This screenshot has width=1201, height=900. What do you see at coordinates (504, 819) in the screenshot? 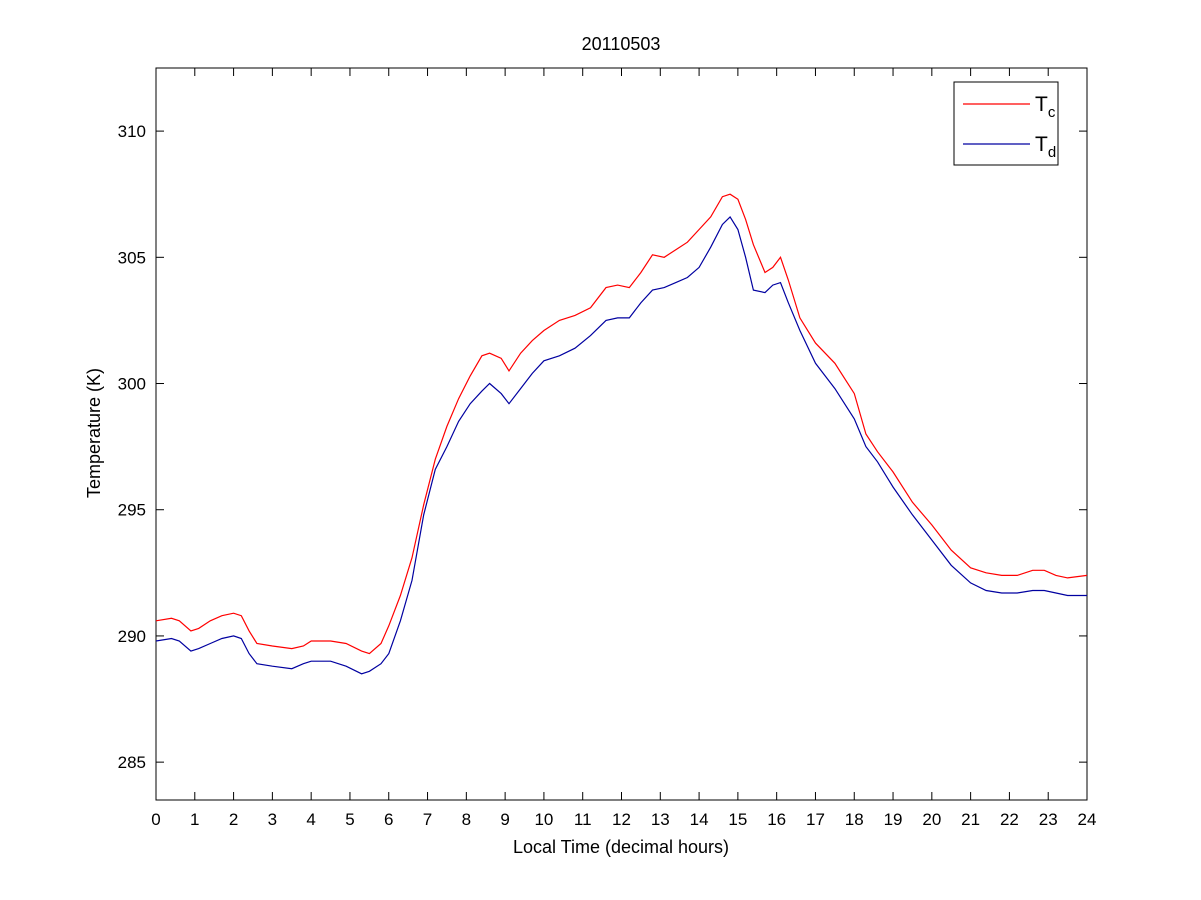
I see `x-tick-label: 9` at bounding box center [504, 819].